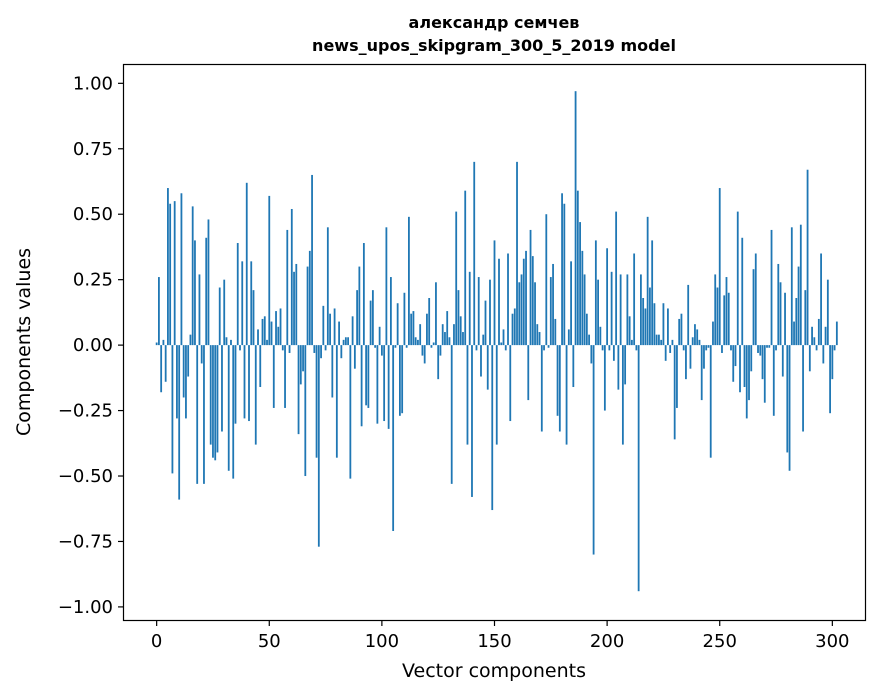  I want to click on y-tick-label: −0.25, so click(85, 411).